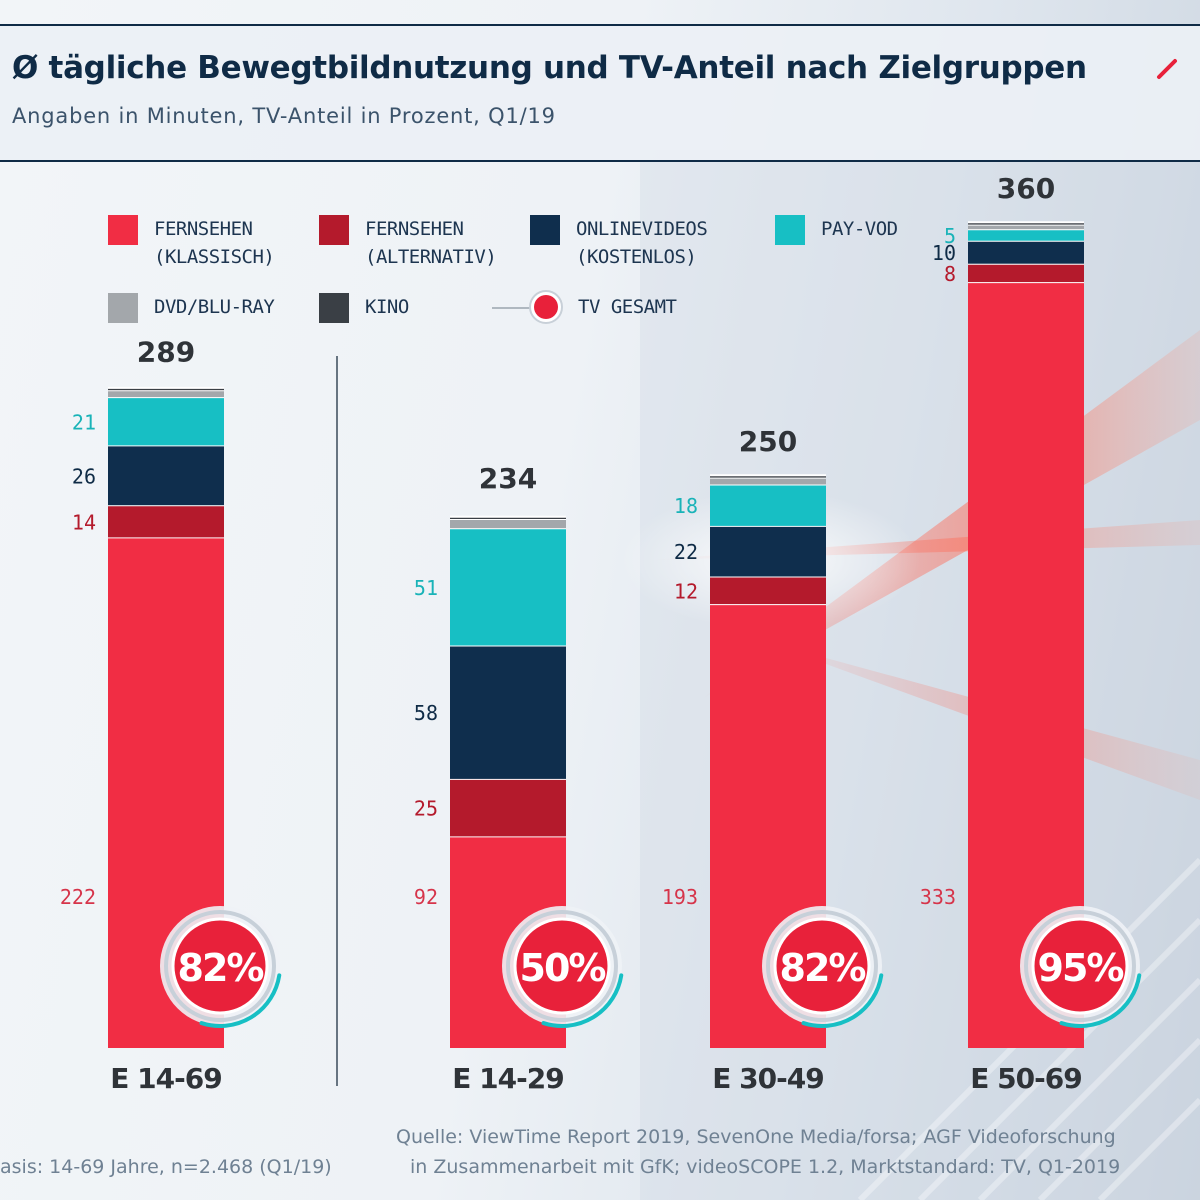  What do you see at coordinates (680, 897) in the screenshot?
I see `value-label: 193` at bounding box center [680, 897].